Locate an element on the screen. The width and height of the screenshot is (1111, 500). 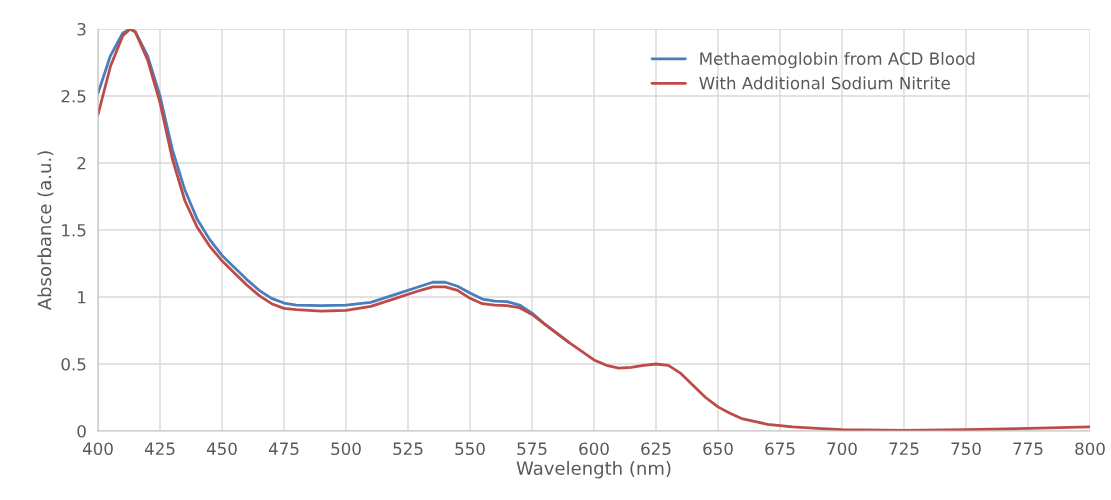
x-tick-label: 775 is located at coordinates (1028, 449).